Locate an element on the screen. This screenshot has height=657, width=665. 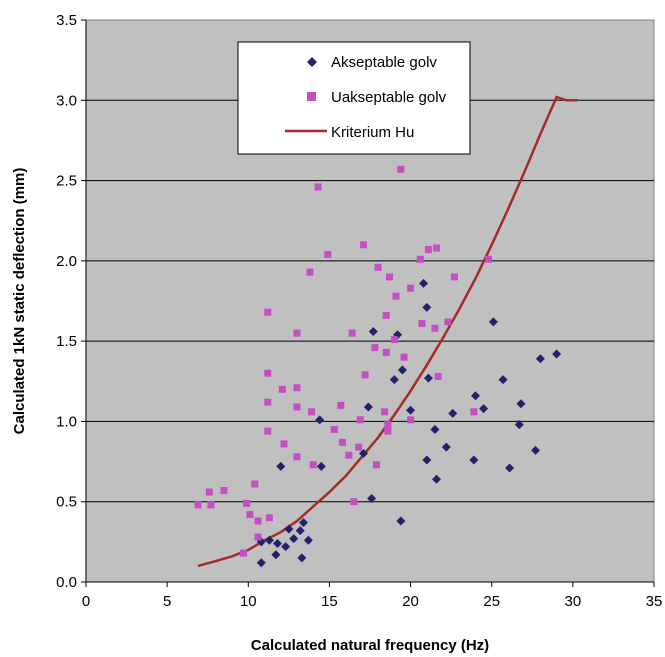
y-tick-label: 2.5 is located at coordinates (66, 181).